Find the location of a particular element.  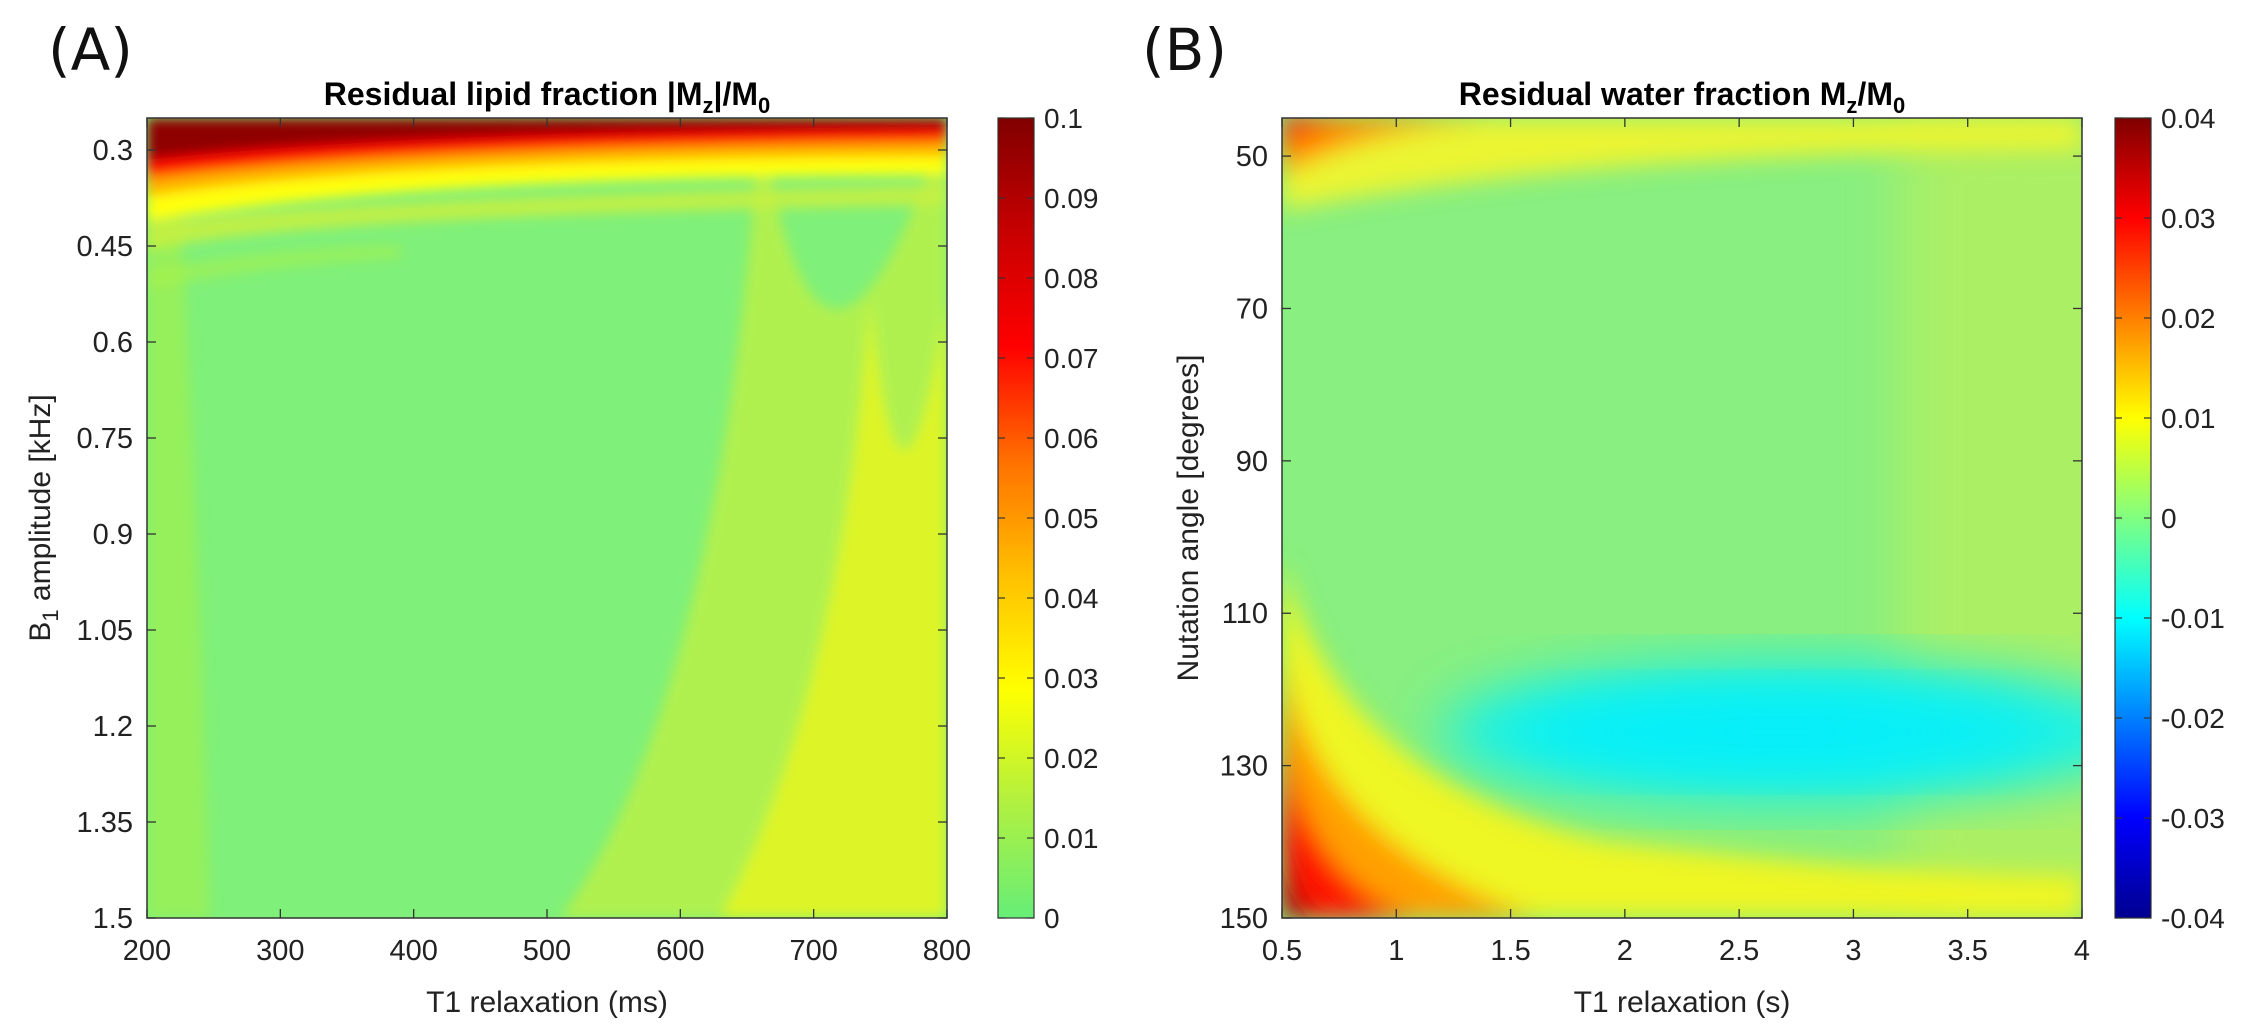

x-tick-label: 0.5 is located at coordinates (1282, 951).